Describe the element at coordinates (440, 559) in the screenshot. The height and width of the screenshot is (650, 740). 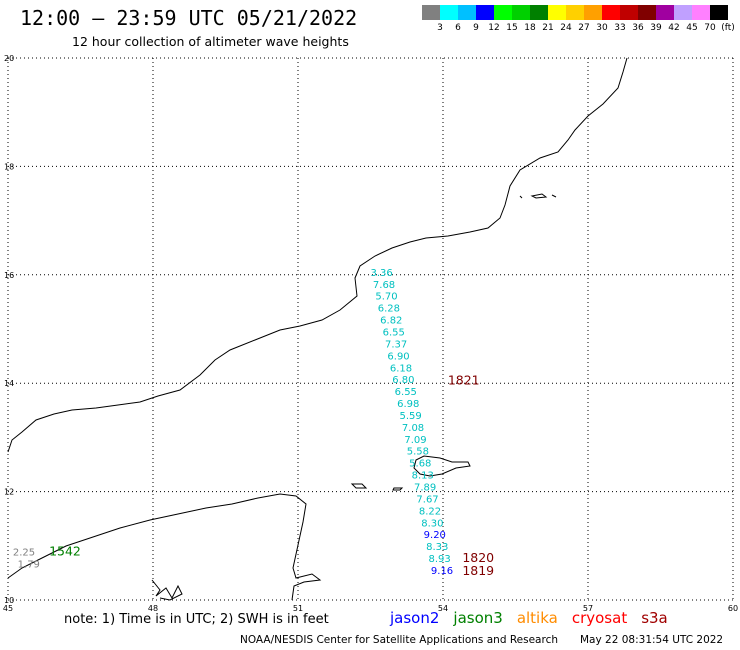
I see `wave-height-value: 8.93` at that location.